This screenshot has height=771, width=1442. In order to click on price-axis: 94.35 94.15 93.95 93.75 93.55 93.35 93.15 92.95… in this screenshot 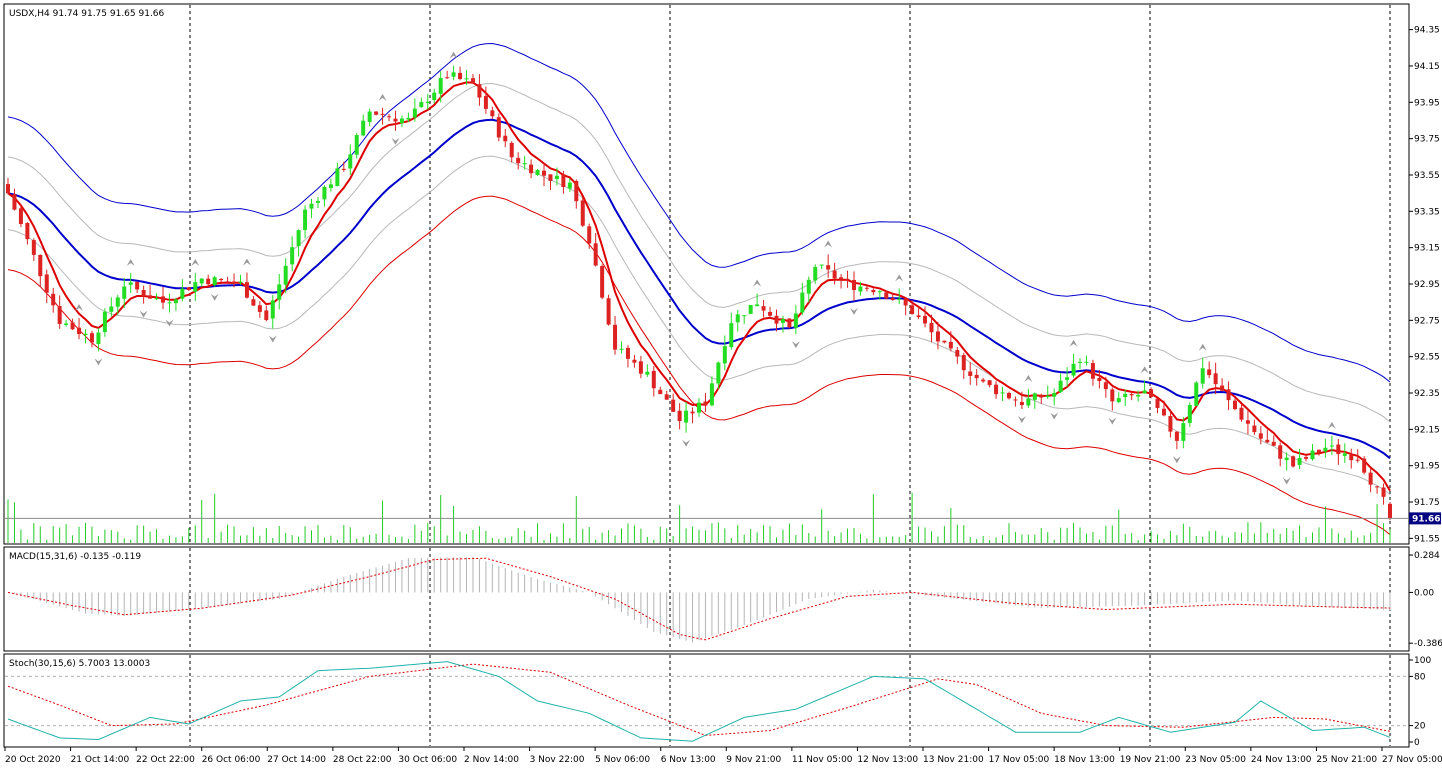, I will do `click(1424, 285)`.